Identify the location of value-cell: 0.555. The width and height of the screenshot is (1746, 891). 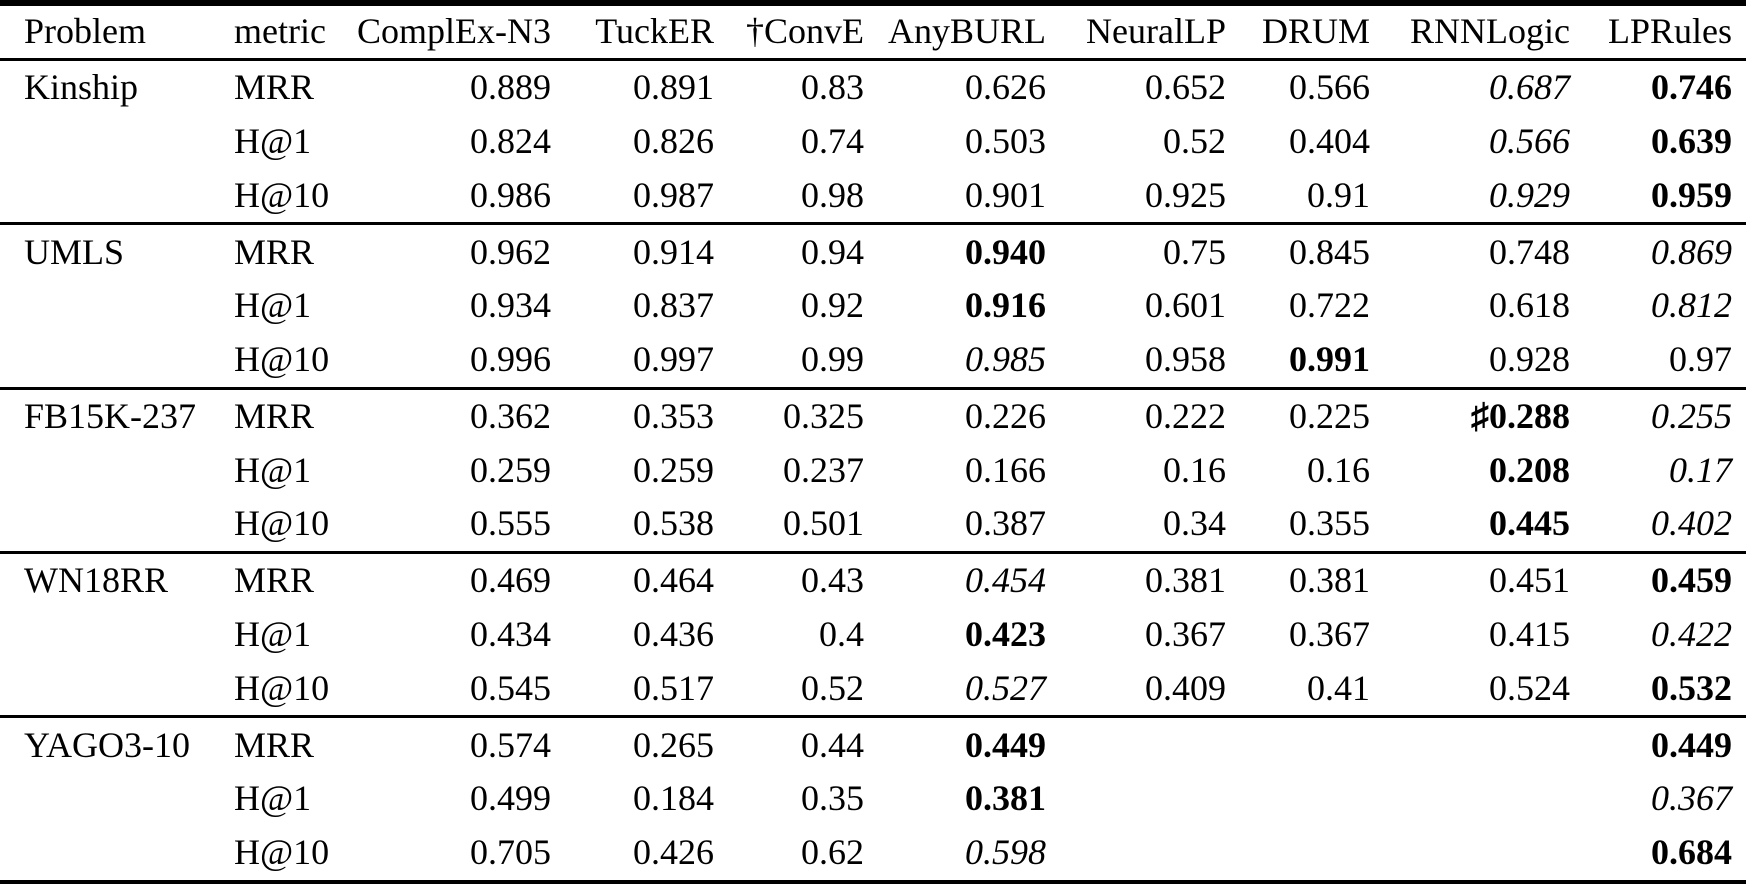
(510, 523).